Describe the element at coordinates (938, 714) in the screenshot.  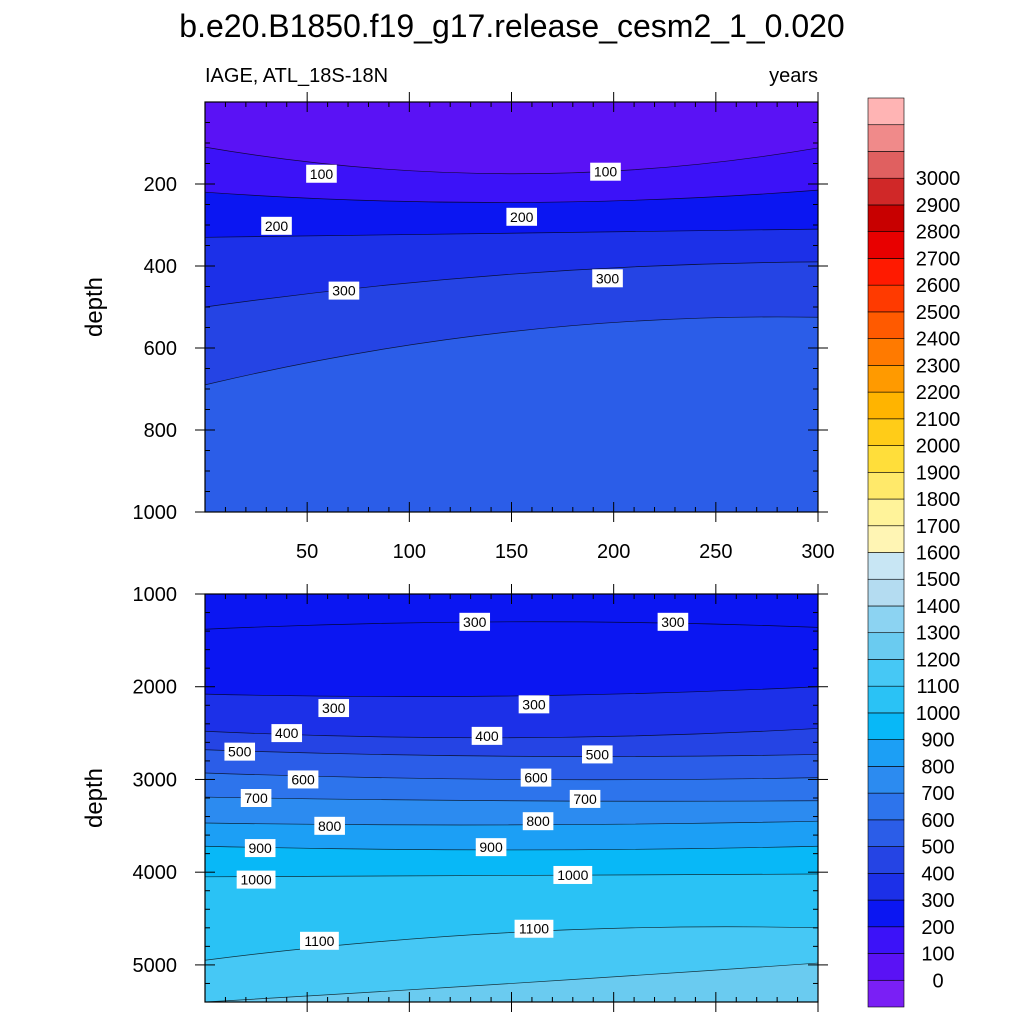
I see `colorbar-label: 1000` at that location.